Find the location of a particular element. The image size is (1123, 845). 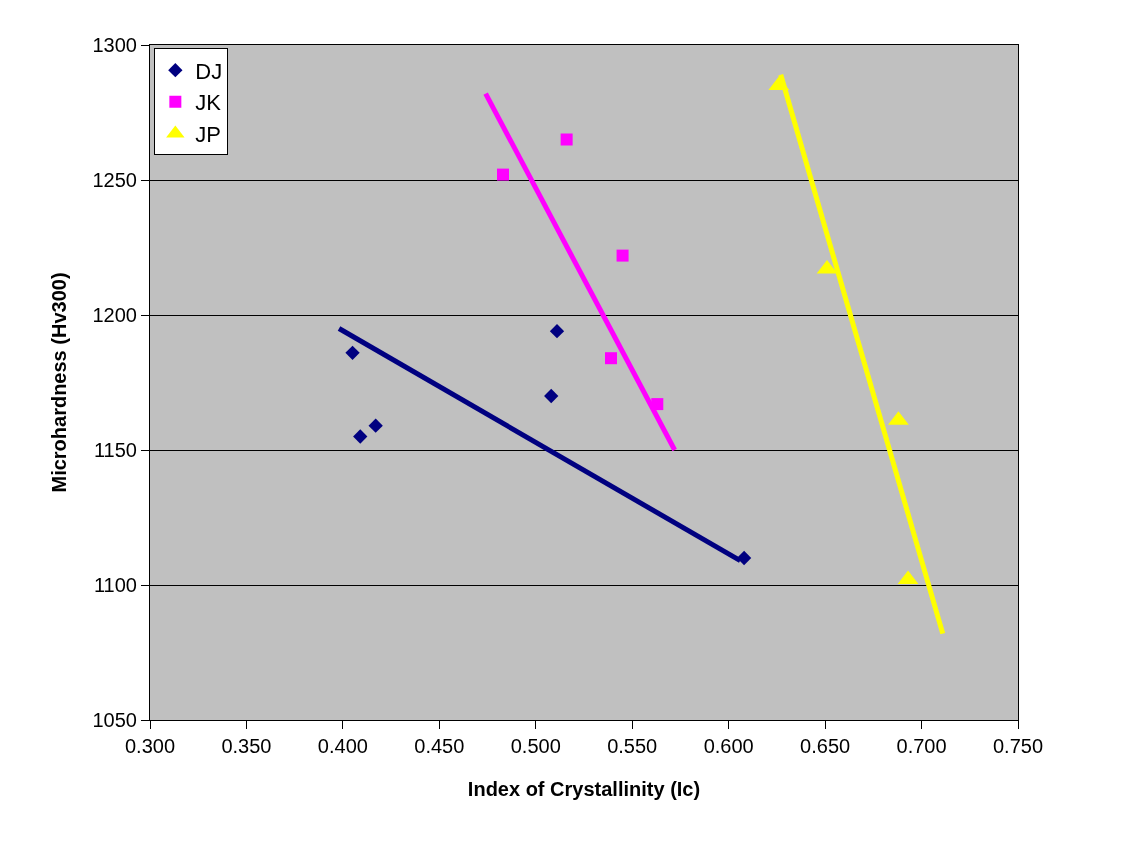

x-tick-label: 0.700 is located at coordinates (921, 746).